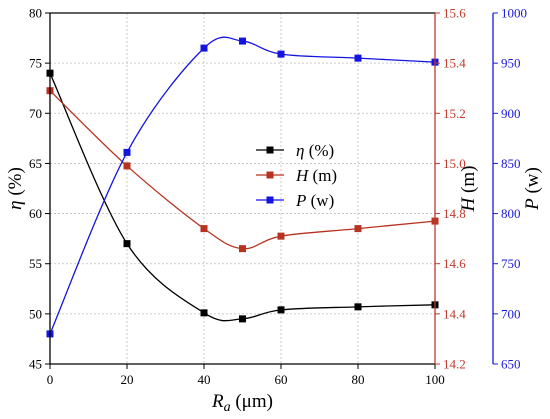 Image resolution: width=550 pixels, height=419 pixels. What do you see at coordinates (35, 364) in the screenshot?
I see `y-tick-label-eta: 45` at bounding box center [35, 364].